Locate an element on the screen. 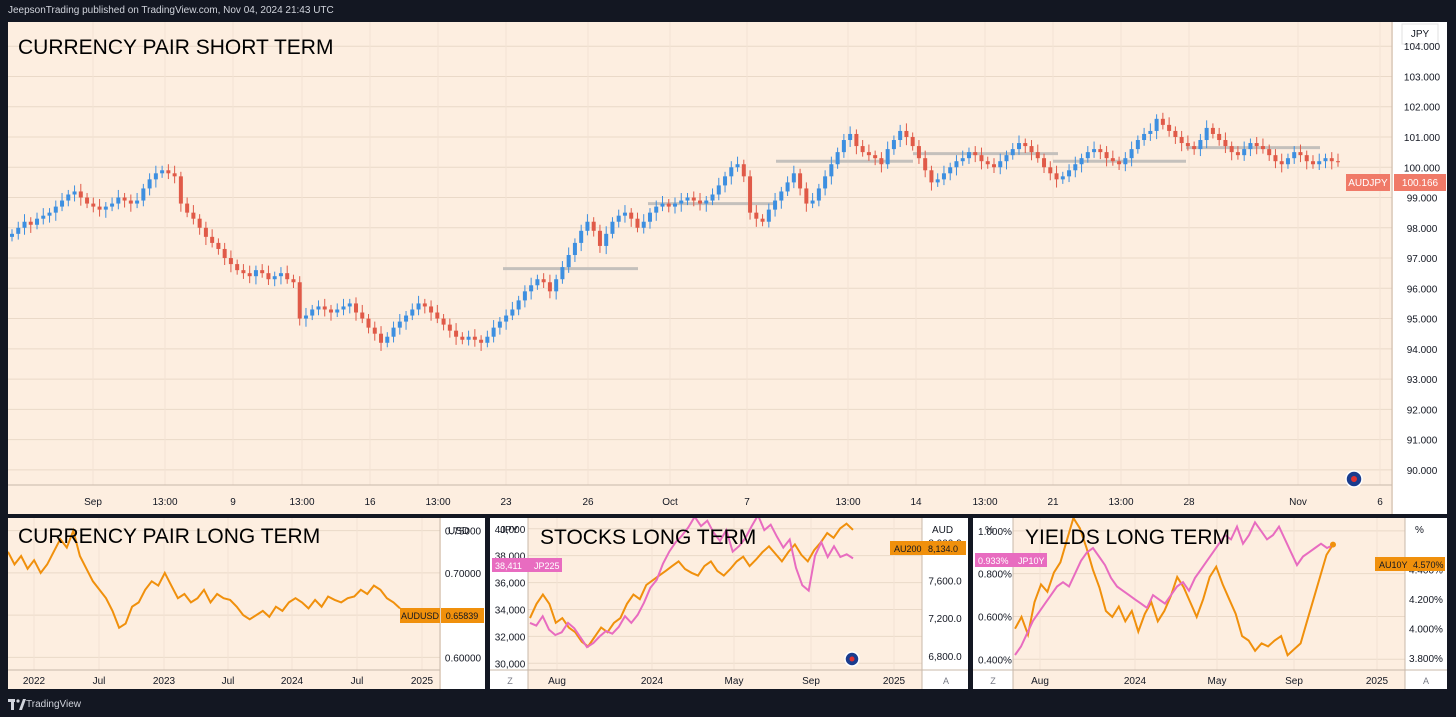 The image size is (1456, 717). y-tick-11: 93.000 is located at coordinates (1422, 380).